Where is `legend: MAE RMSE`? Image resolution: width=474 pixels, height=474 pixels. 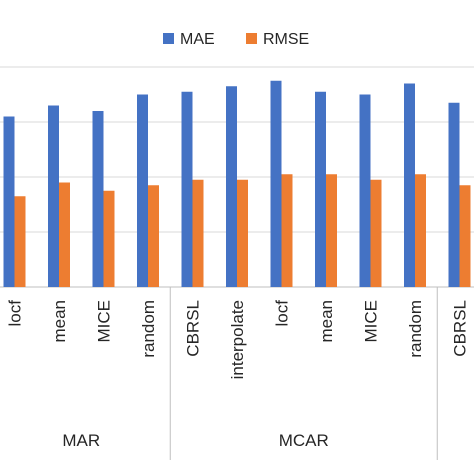 legend: MAE RMSE is located at coordinates (236, 39).